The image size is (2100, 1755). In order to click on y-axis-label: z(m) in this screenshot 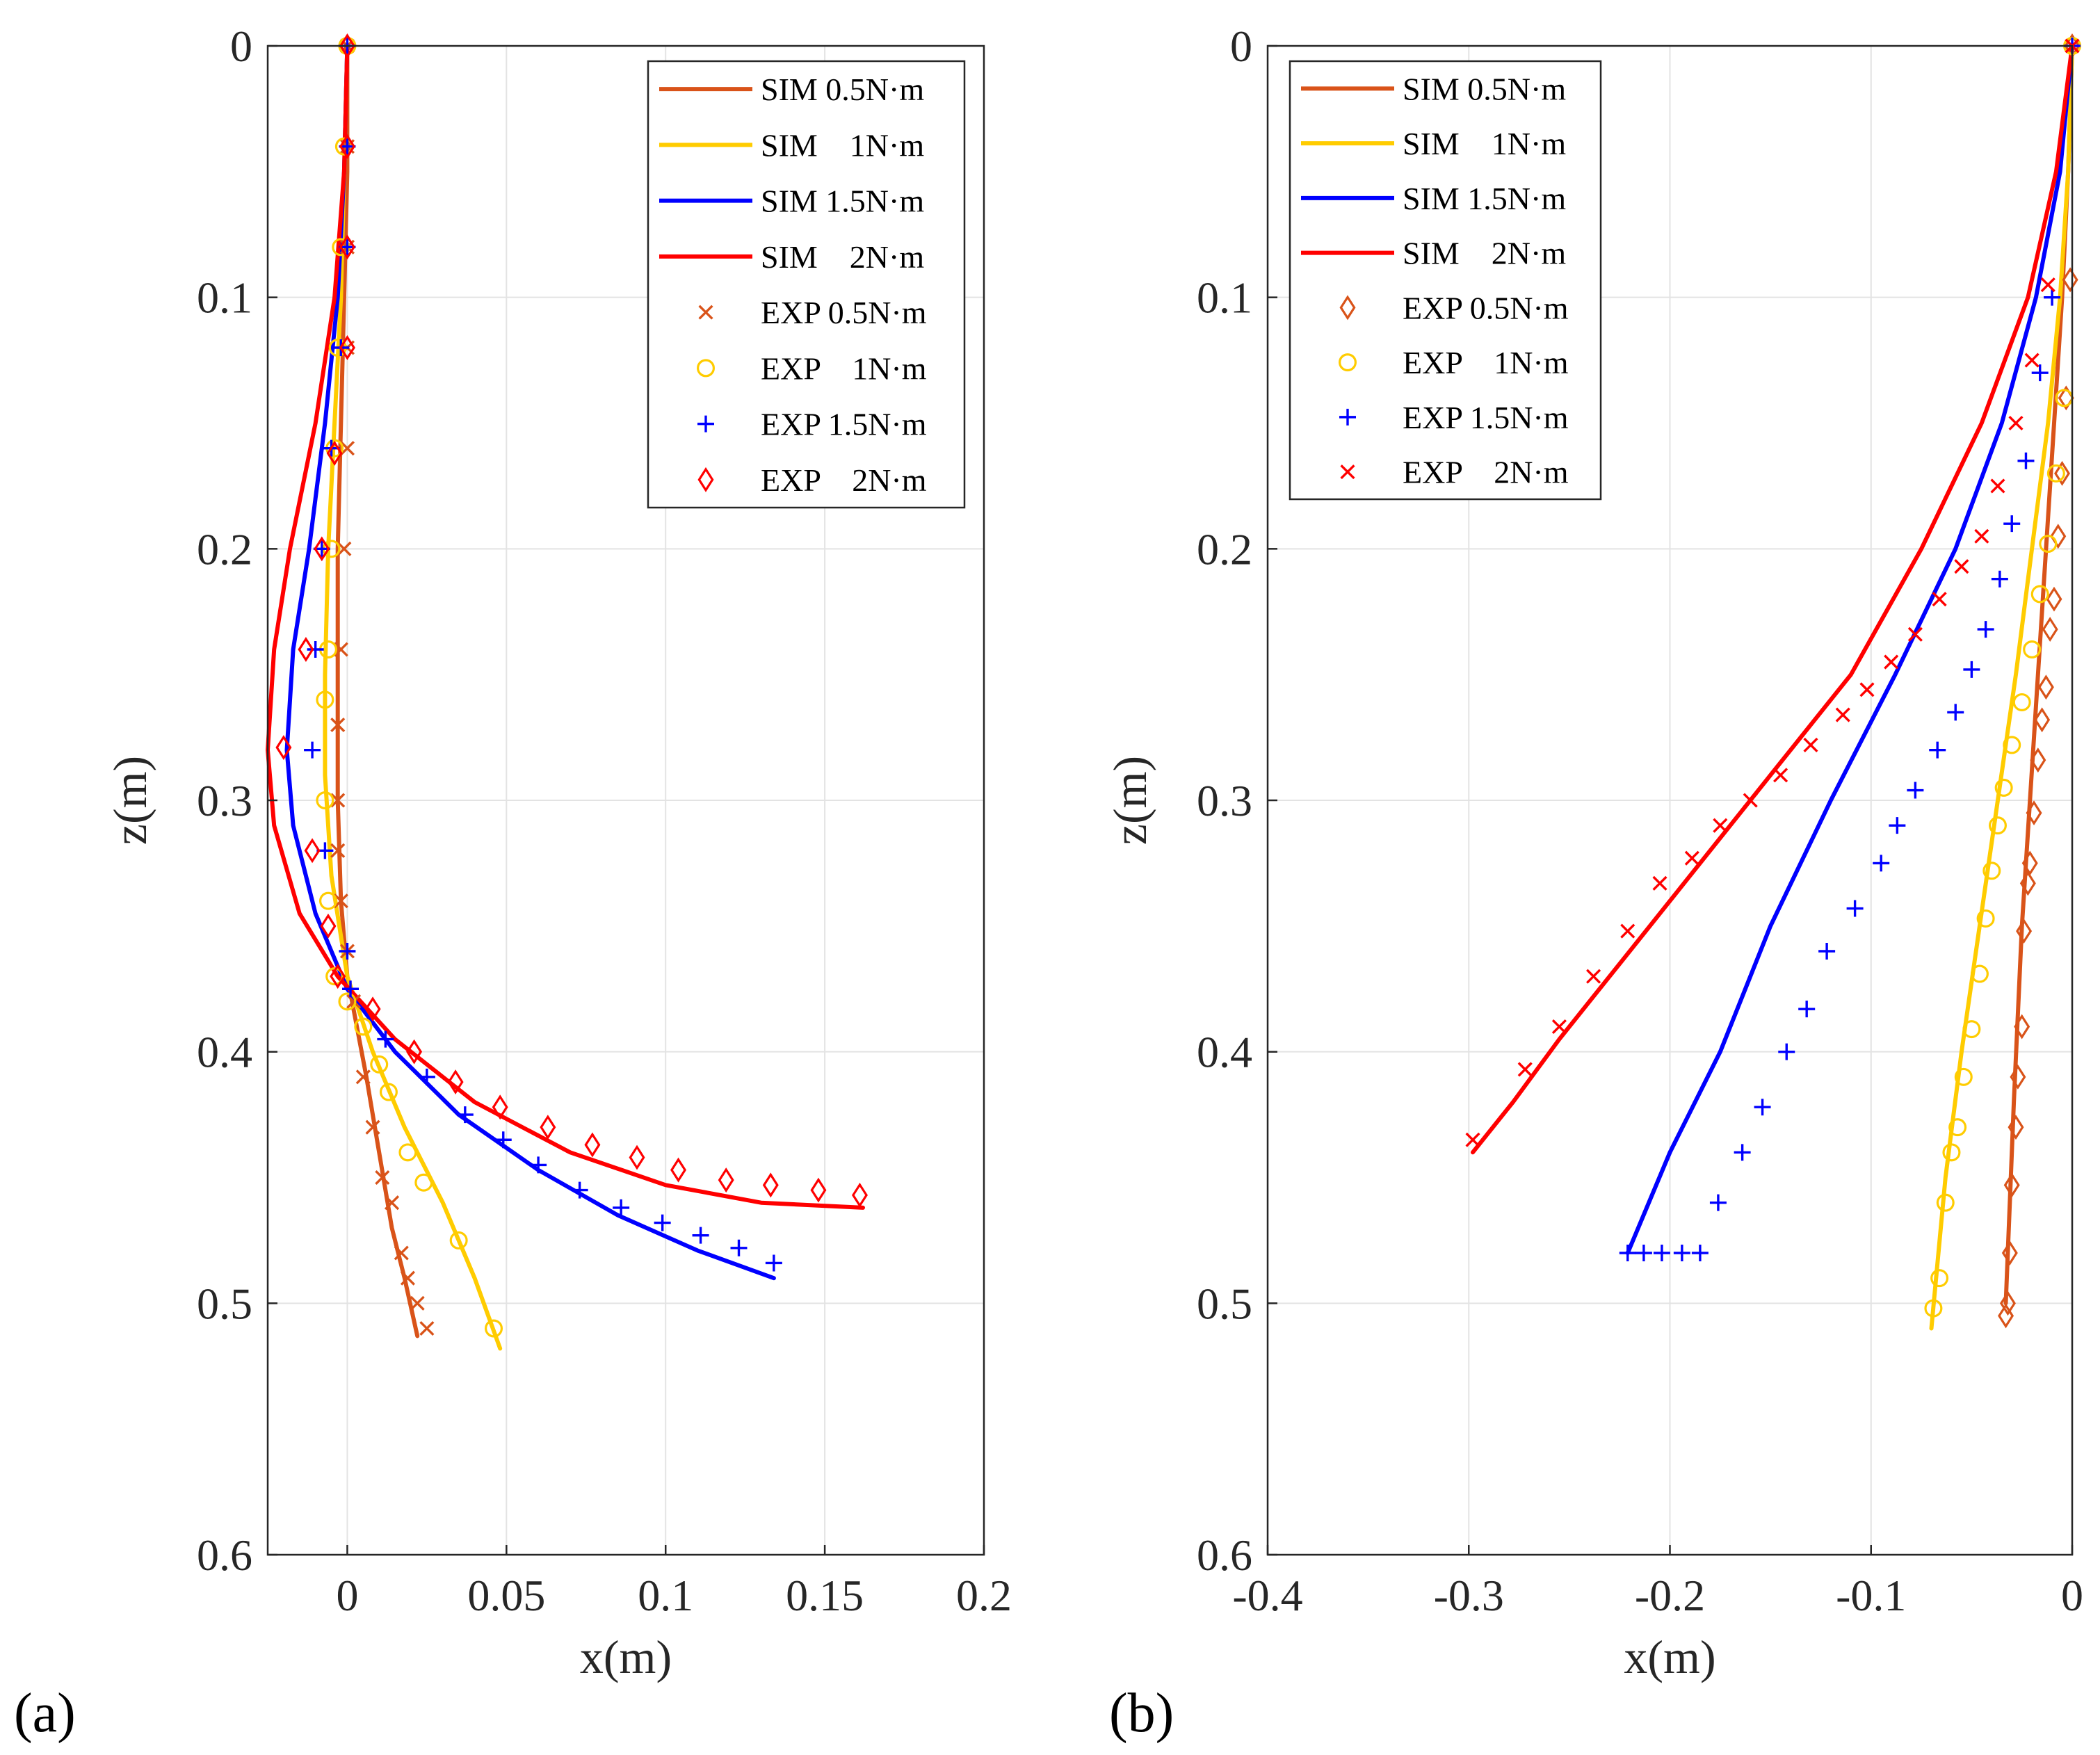, I will do `click(1130, 800)`.